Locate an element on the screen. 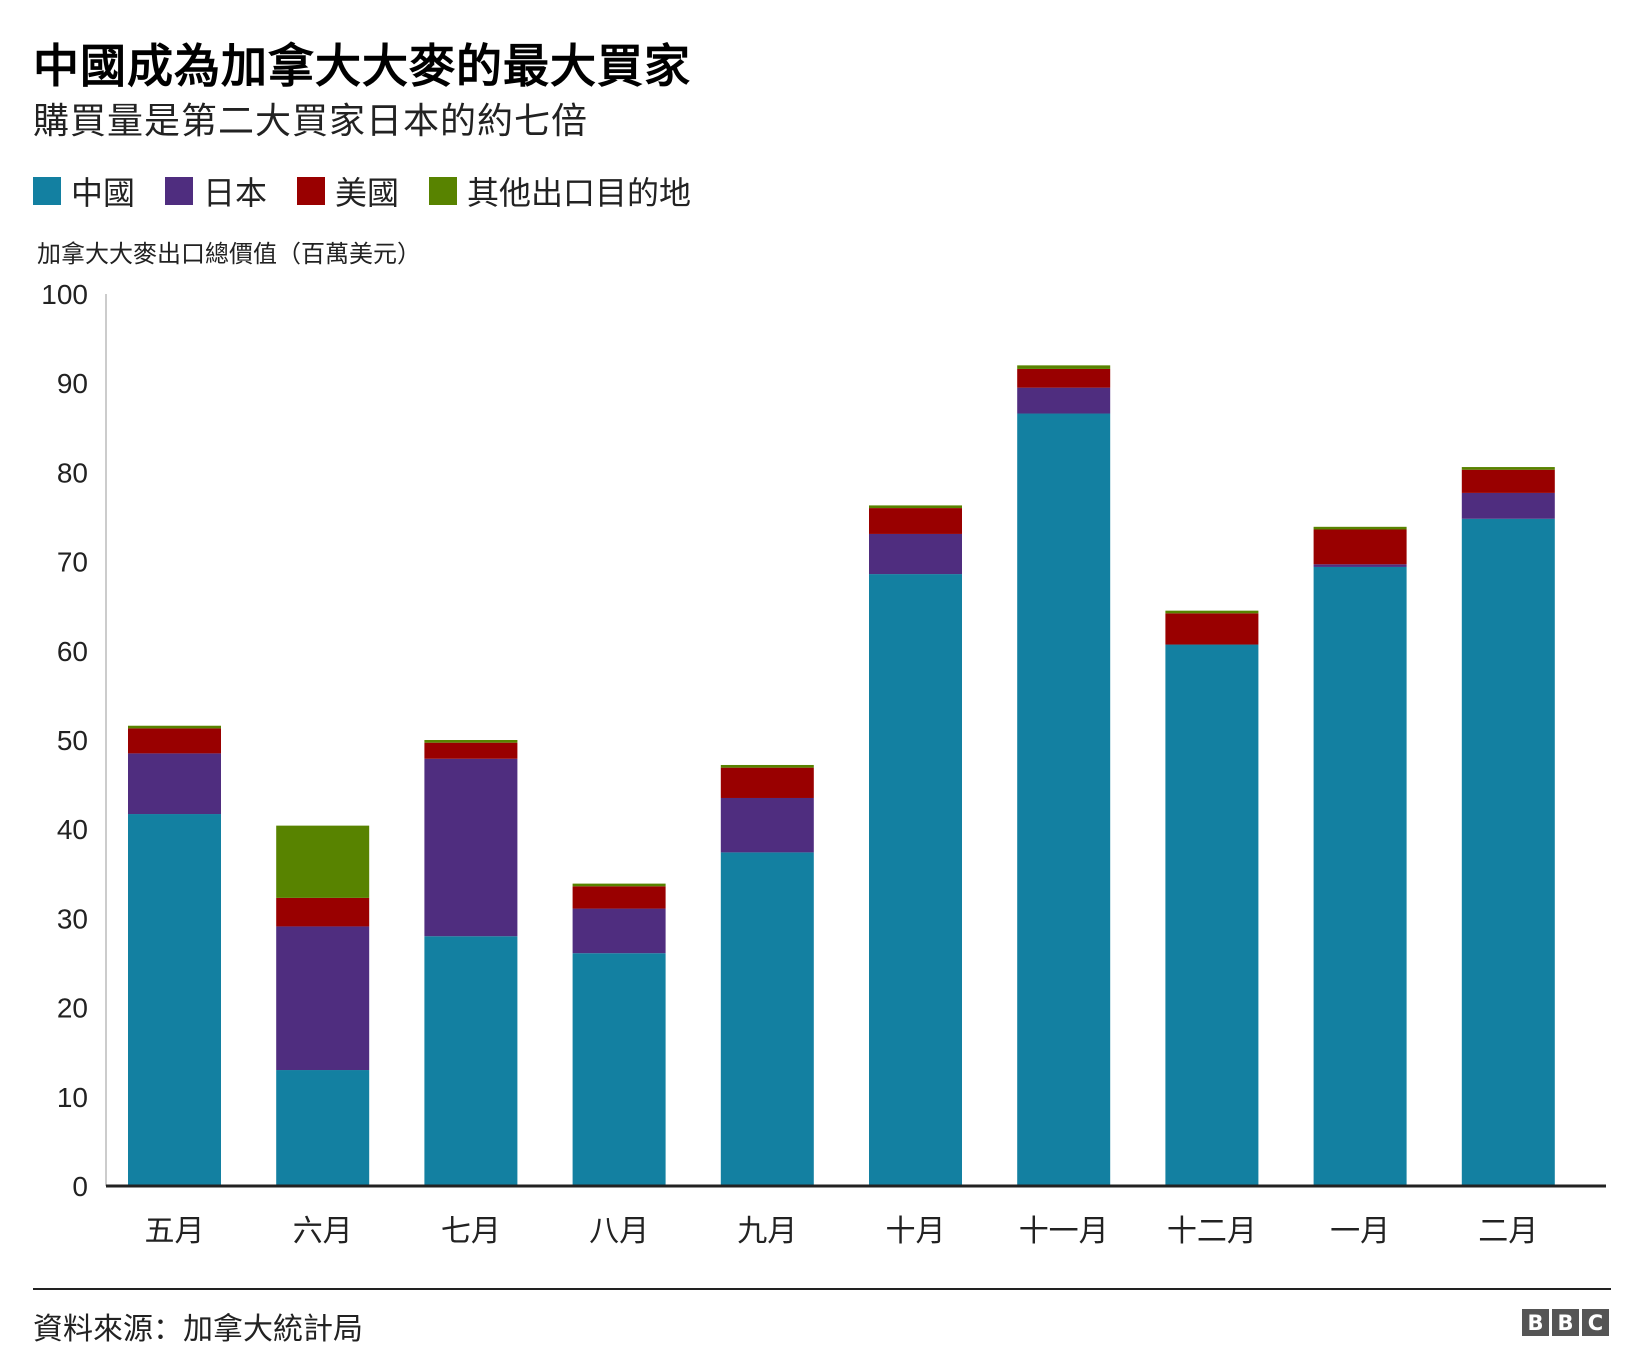 This screenshot has width=1632, height=1368. y-tick-label: 100 is located at coordinates (64, 294).